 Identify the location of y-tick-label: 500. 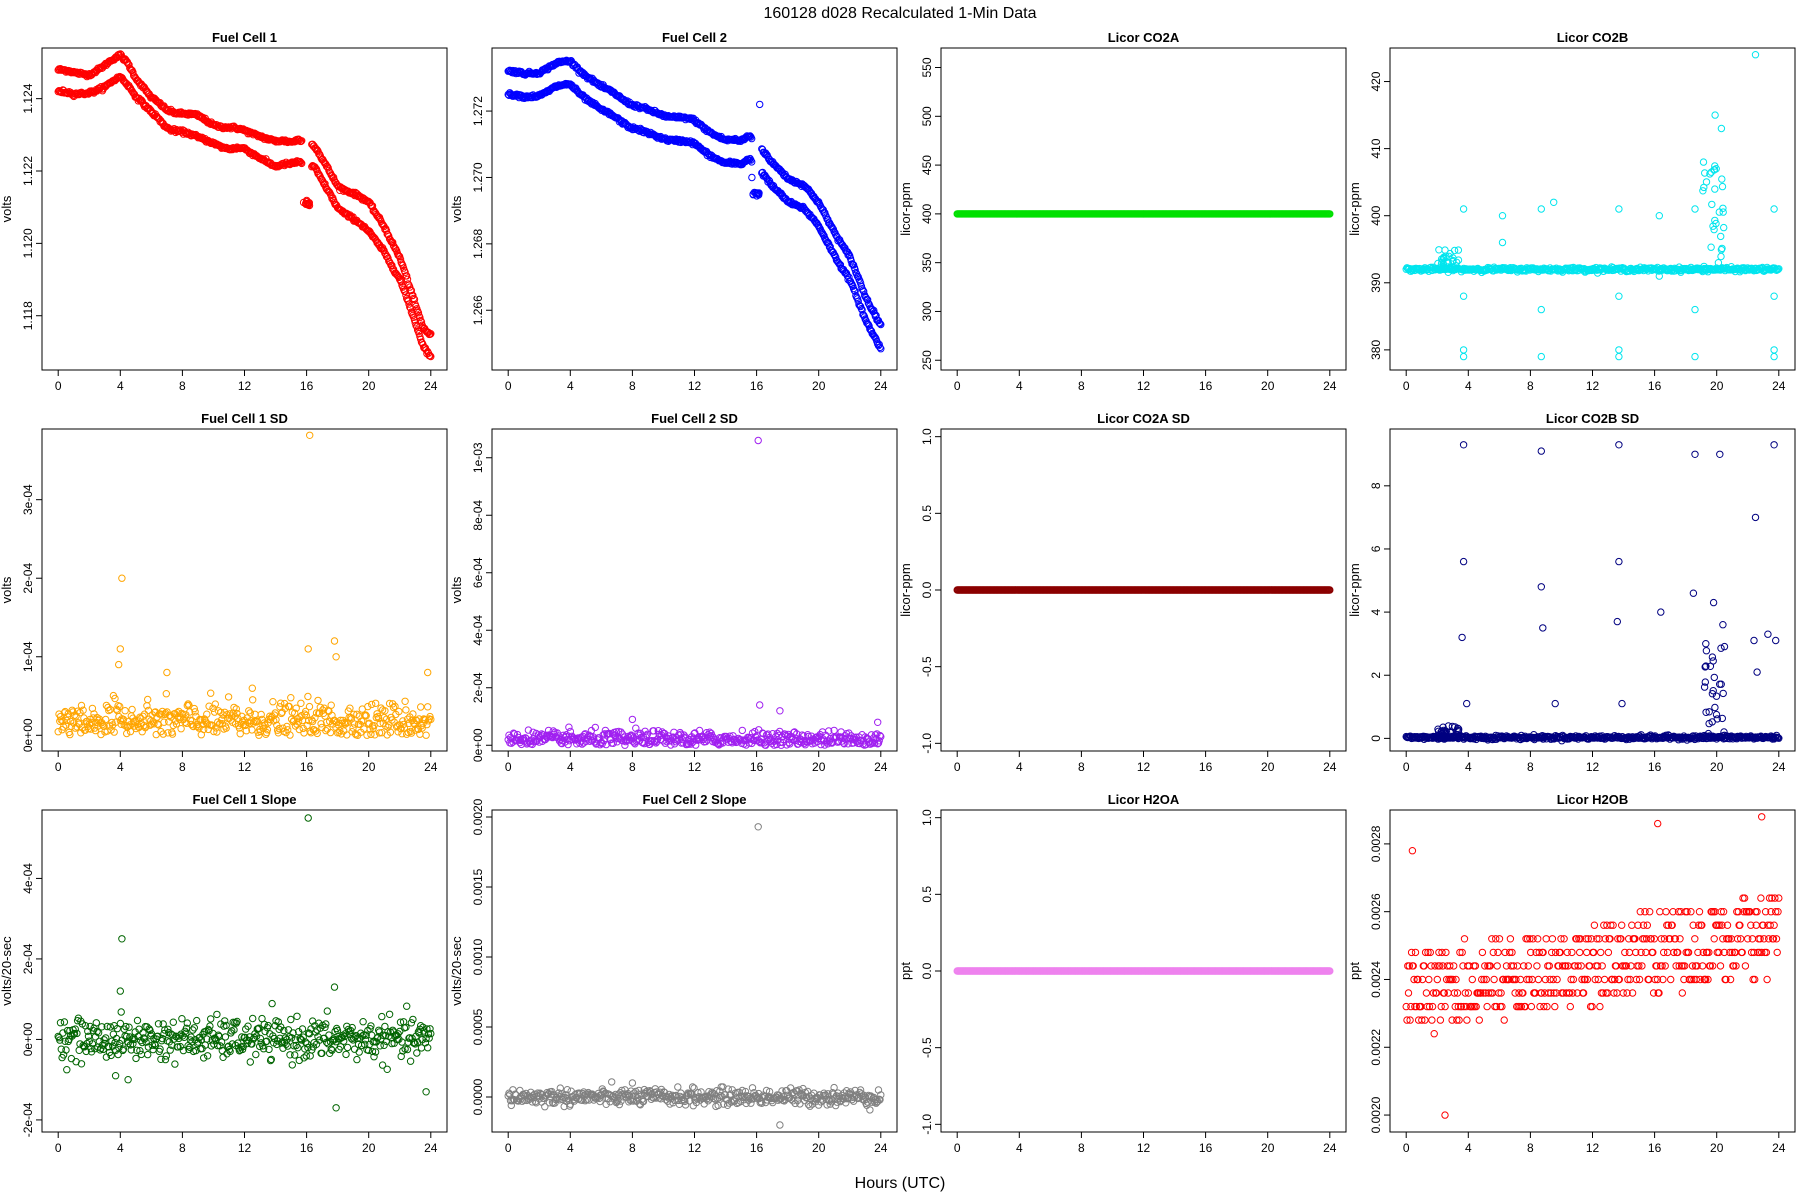
(927, 116).